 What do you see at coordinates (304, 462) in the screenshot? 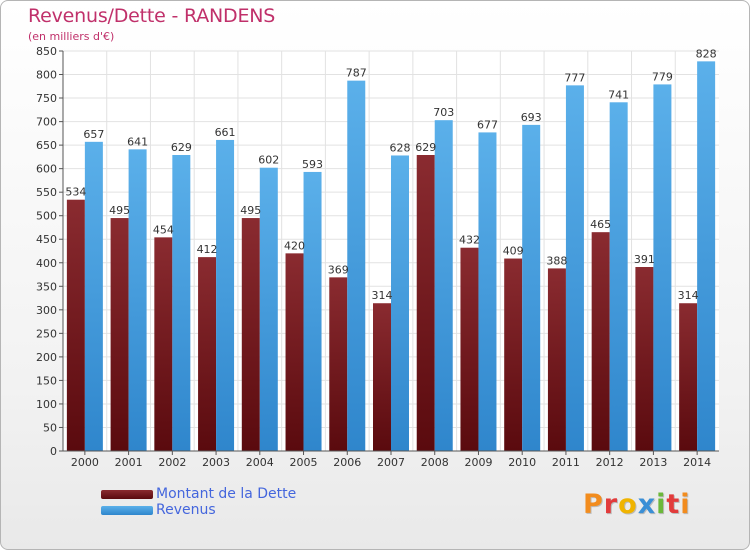
I see `x-tick-label: 2005` at bounding box center [304, 462].